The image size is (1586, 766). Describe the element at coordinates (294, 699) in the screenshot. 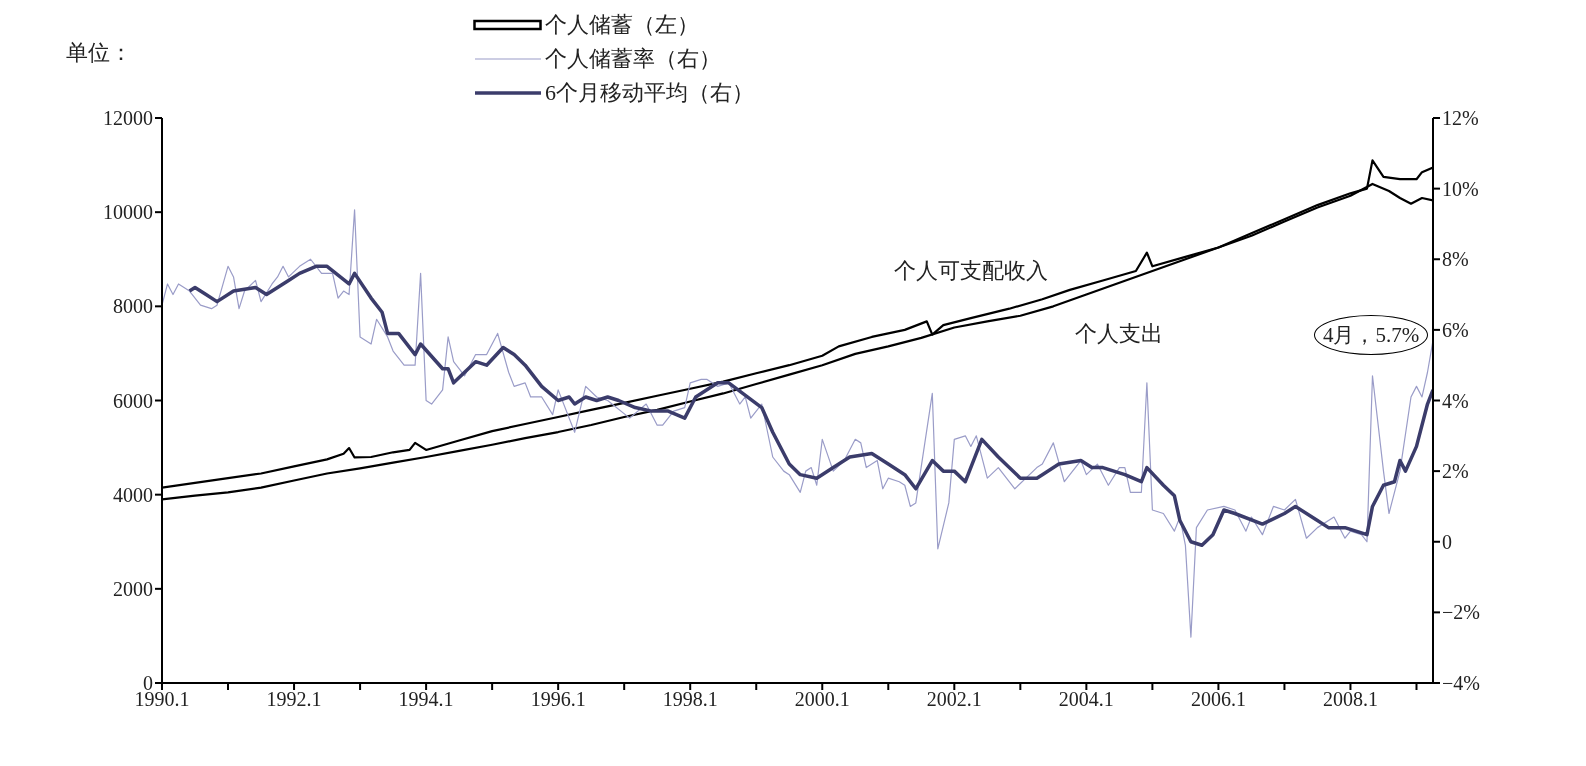

I see `x-tick-label: 1992.1` at that location.